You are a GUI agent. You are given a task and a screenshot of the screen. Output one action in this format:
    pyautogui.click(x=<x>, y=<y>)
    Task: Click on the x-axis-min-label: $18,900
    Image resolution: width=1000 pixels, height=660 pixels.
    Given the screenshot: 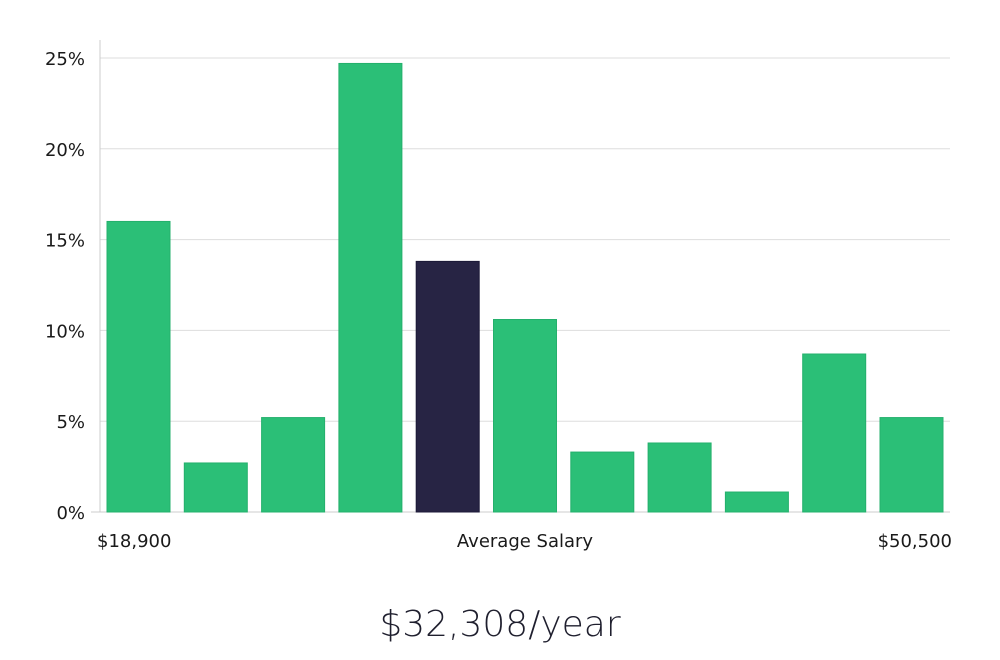 What is the action you would take?
    pyautogui.click(x=134, y=541)
    